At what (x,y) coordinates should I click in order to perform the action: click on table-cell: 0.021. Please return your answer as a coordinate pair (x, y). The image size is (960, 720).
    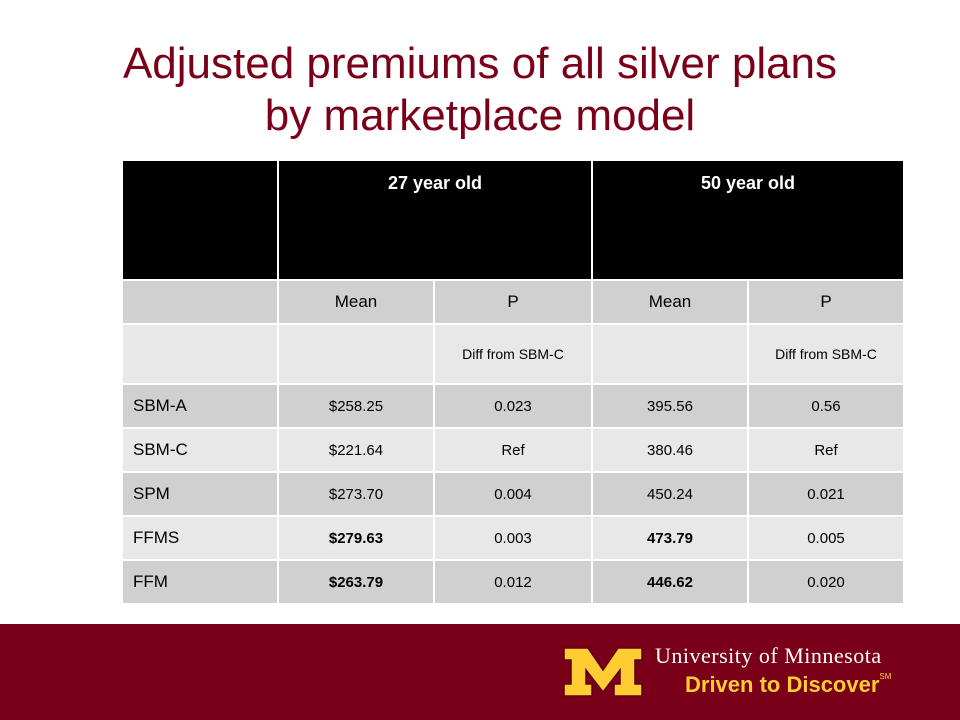
    Looking at the image, I should click on (826, 494).